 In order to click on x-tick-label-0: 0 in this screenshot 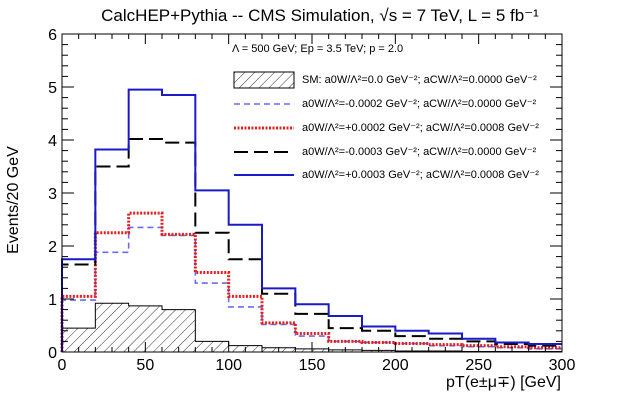, I will do `click(62, 365)`.